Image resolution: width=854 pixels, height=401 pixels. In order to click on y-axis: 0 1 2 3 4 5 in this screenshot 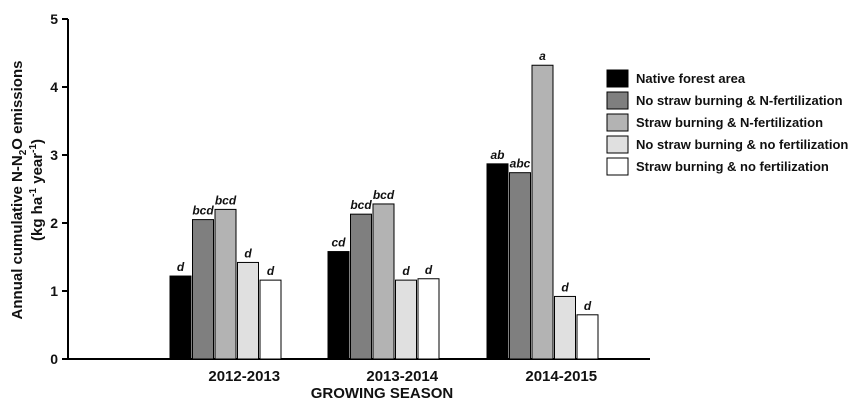, I will do `click(59, 189)`.